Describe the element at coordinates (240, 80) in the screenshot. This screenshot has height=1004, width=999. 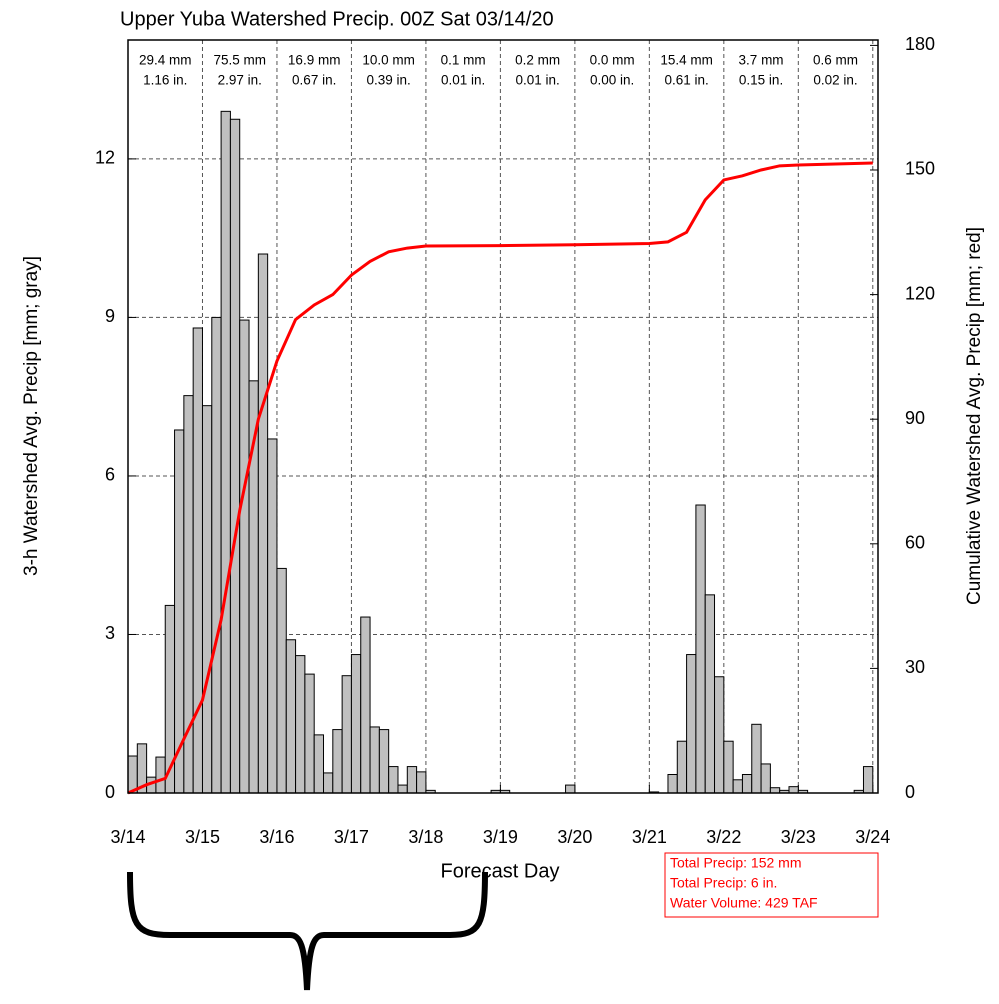
I see `daily-total-in: 2.97 in.` at that location.